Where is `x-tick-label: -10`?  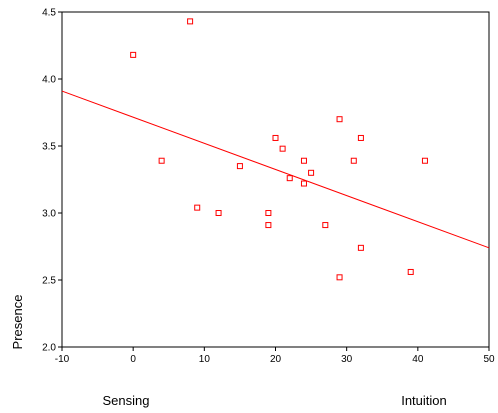
x-tick-label: -10 is located at coordinates (62, 359).